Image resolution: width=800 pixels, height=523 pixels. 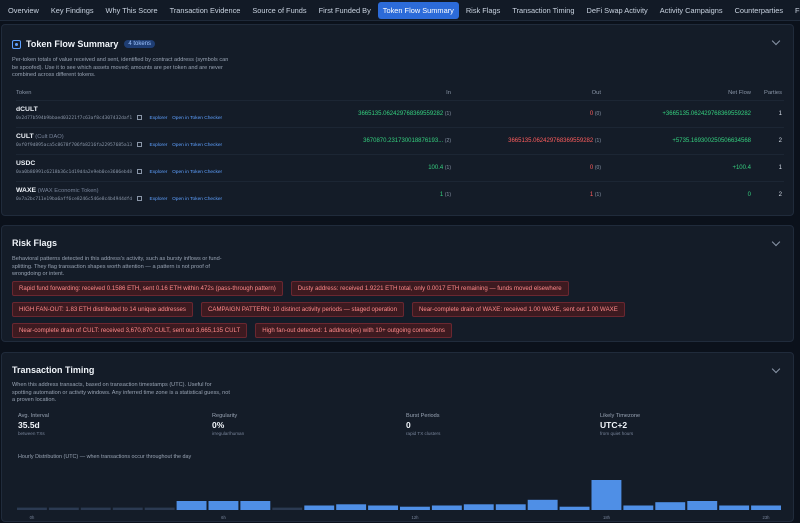 I want to click on token-count-badge: 4 tokens, so click(x=140, y=44).